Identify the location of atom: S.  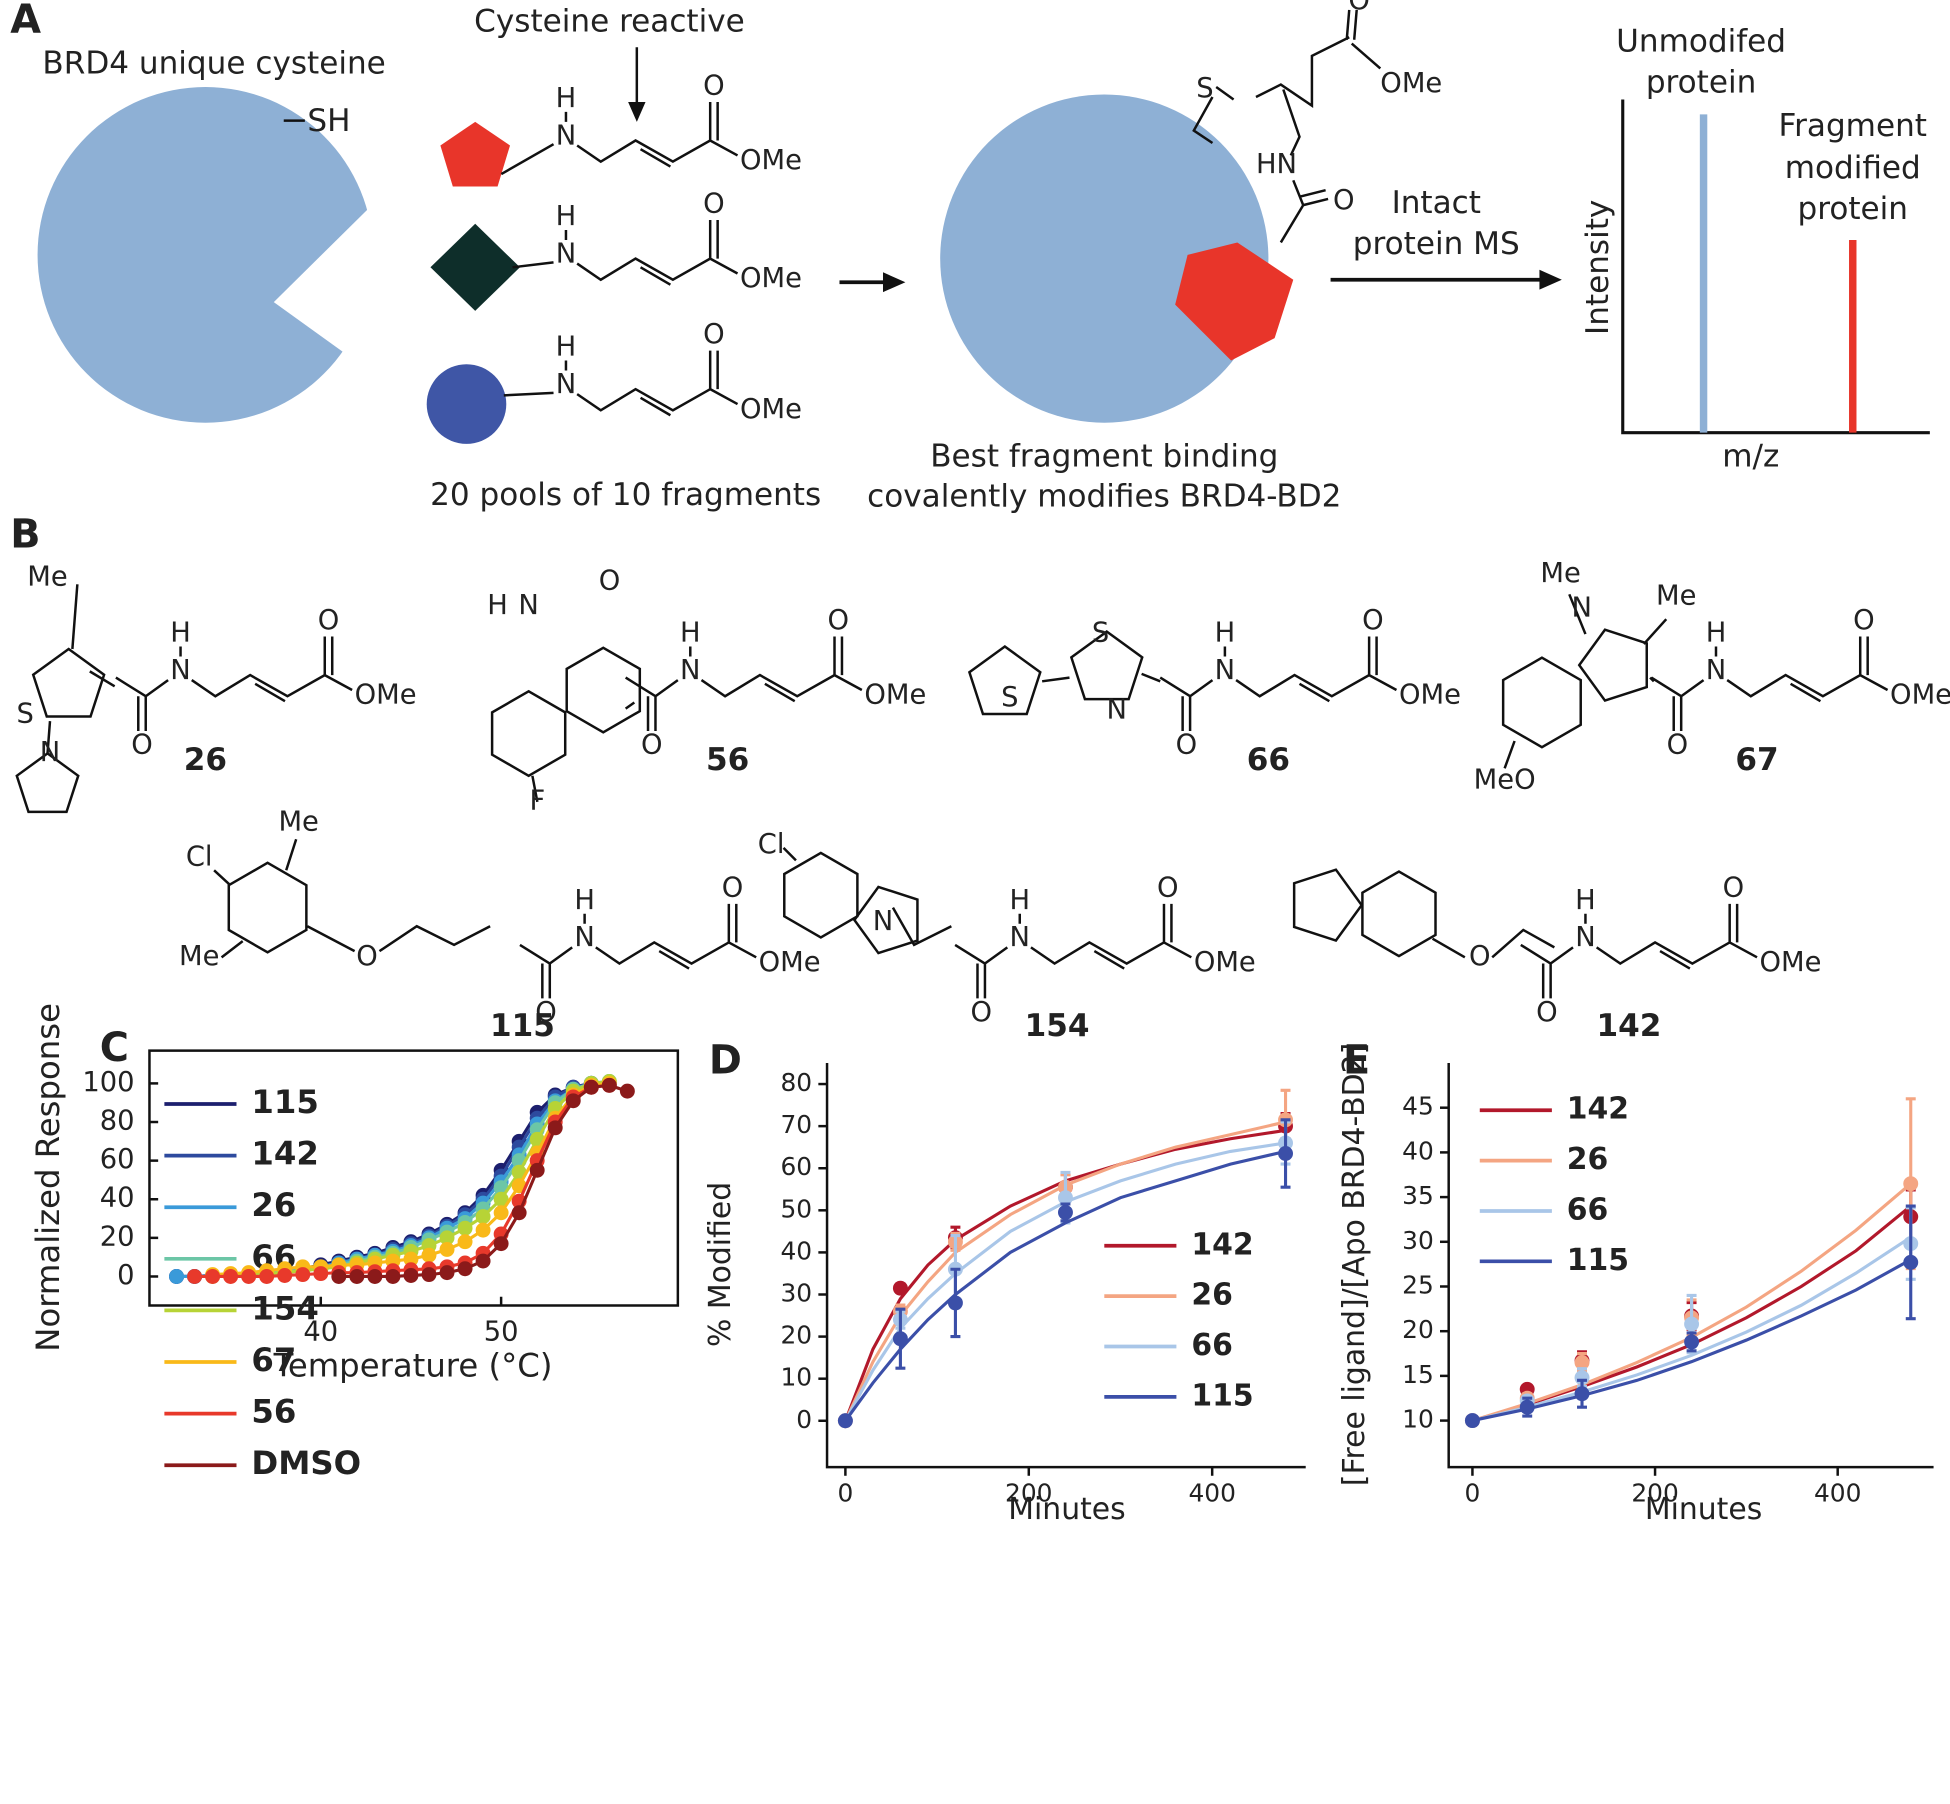
(1009, 697).